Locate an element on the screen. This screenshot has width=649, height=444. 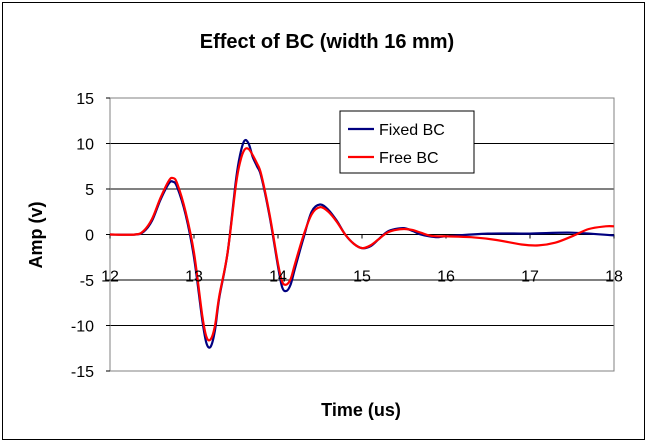
x-tick-label: 15 is located at coordinates (362, 277).